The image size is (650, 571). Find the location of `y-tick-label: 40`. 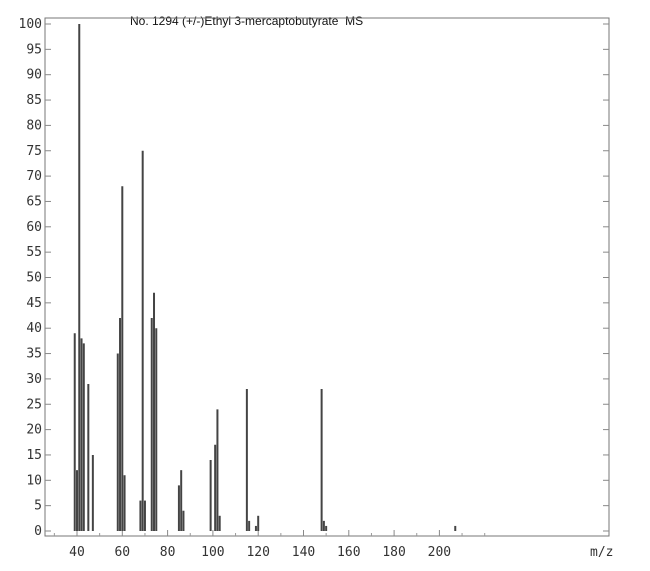

y-tick-label: 40 is located at coordinates (34, 328).